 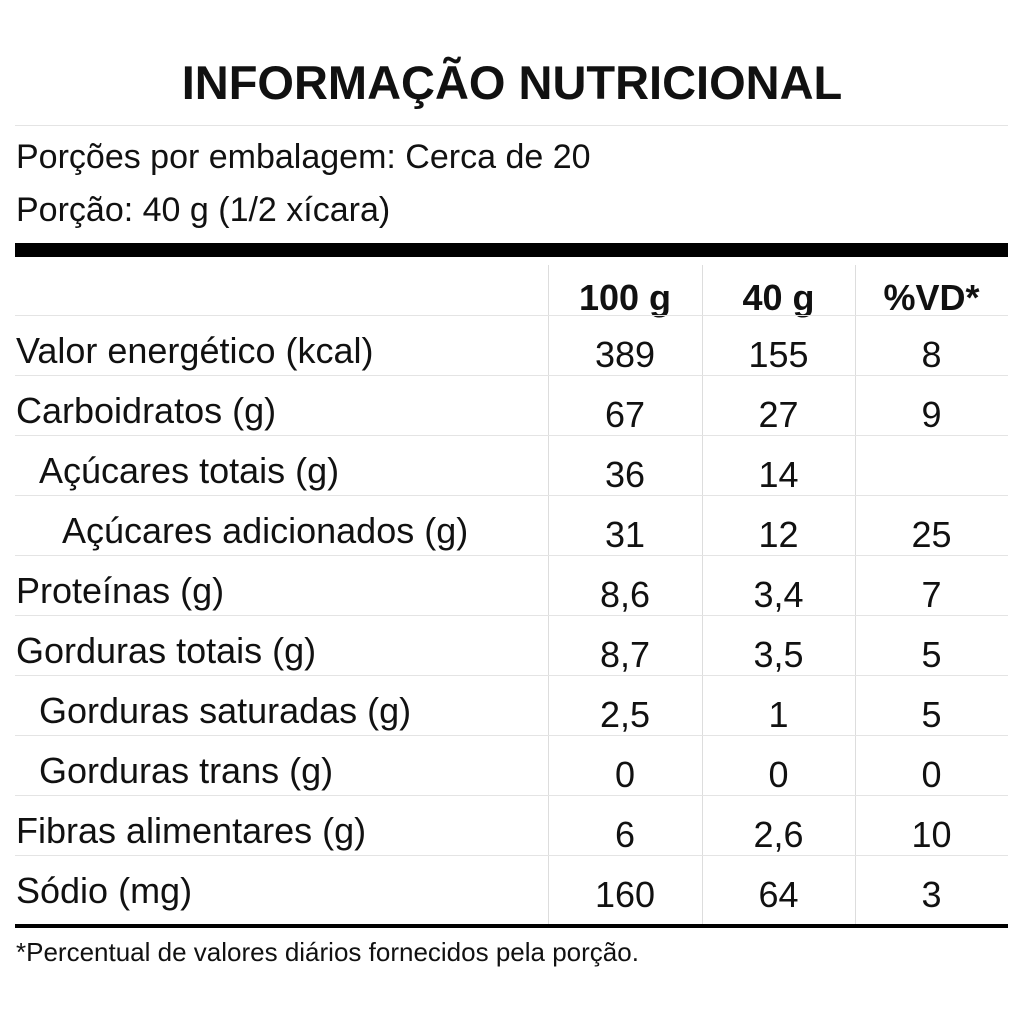 What do you see at coordinates (191, 830) in the screenshot?
I see `nutrient-label: Fibras alimentares (g)` at bounding box center [191, 830].